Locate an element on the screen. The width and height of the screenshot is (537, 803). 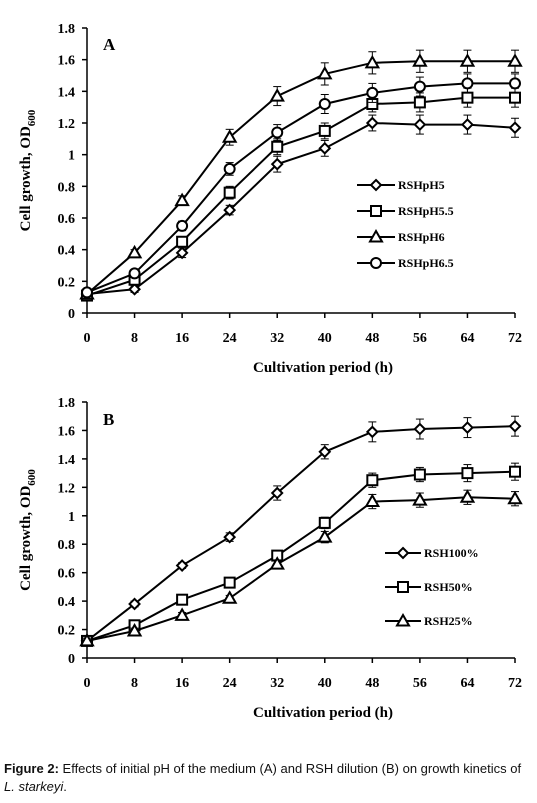
x-tick-label: 40 is located at coordinates (325, 683).